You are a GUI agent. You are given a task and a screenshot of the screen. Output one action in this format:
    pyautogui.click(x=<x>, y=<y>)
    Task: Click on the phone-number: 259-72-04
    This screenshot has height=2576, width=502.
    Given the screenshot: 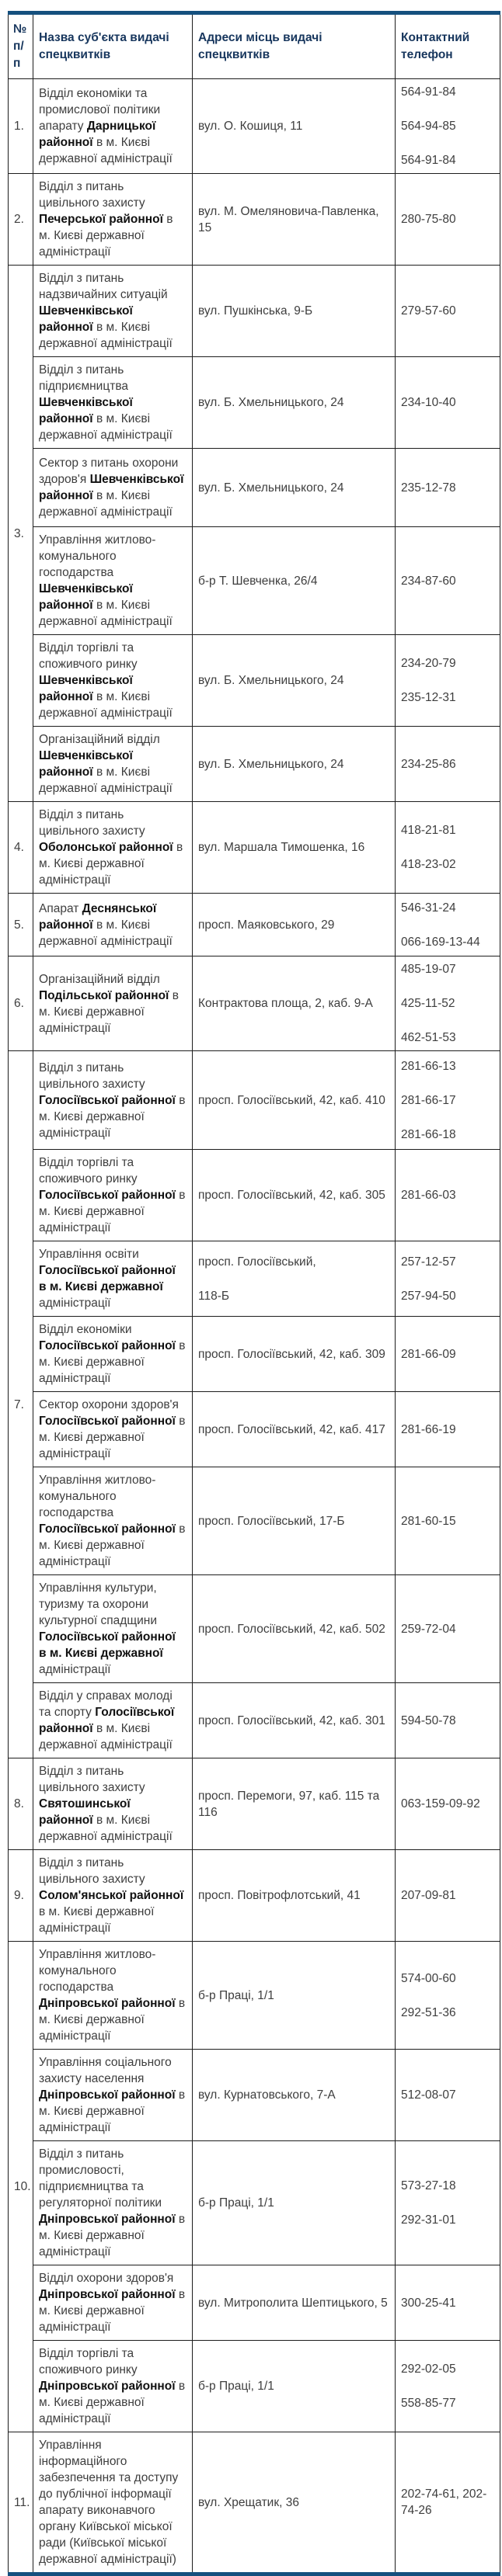 What is the action you would take?
    pyautogui.click(x=428, y=1629)
    